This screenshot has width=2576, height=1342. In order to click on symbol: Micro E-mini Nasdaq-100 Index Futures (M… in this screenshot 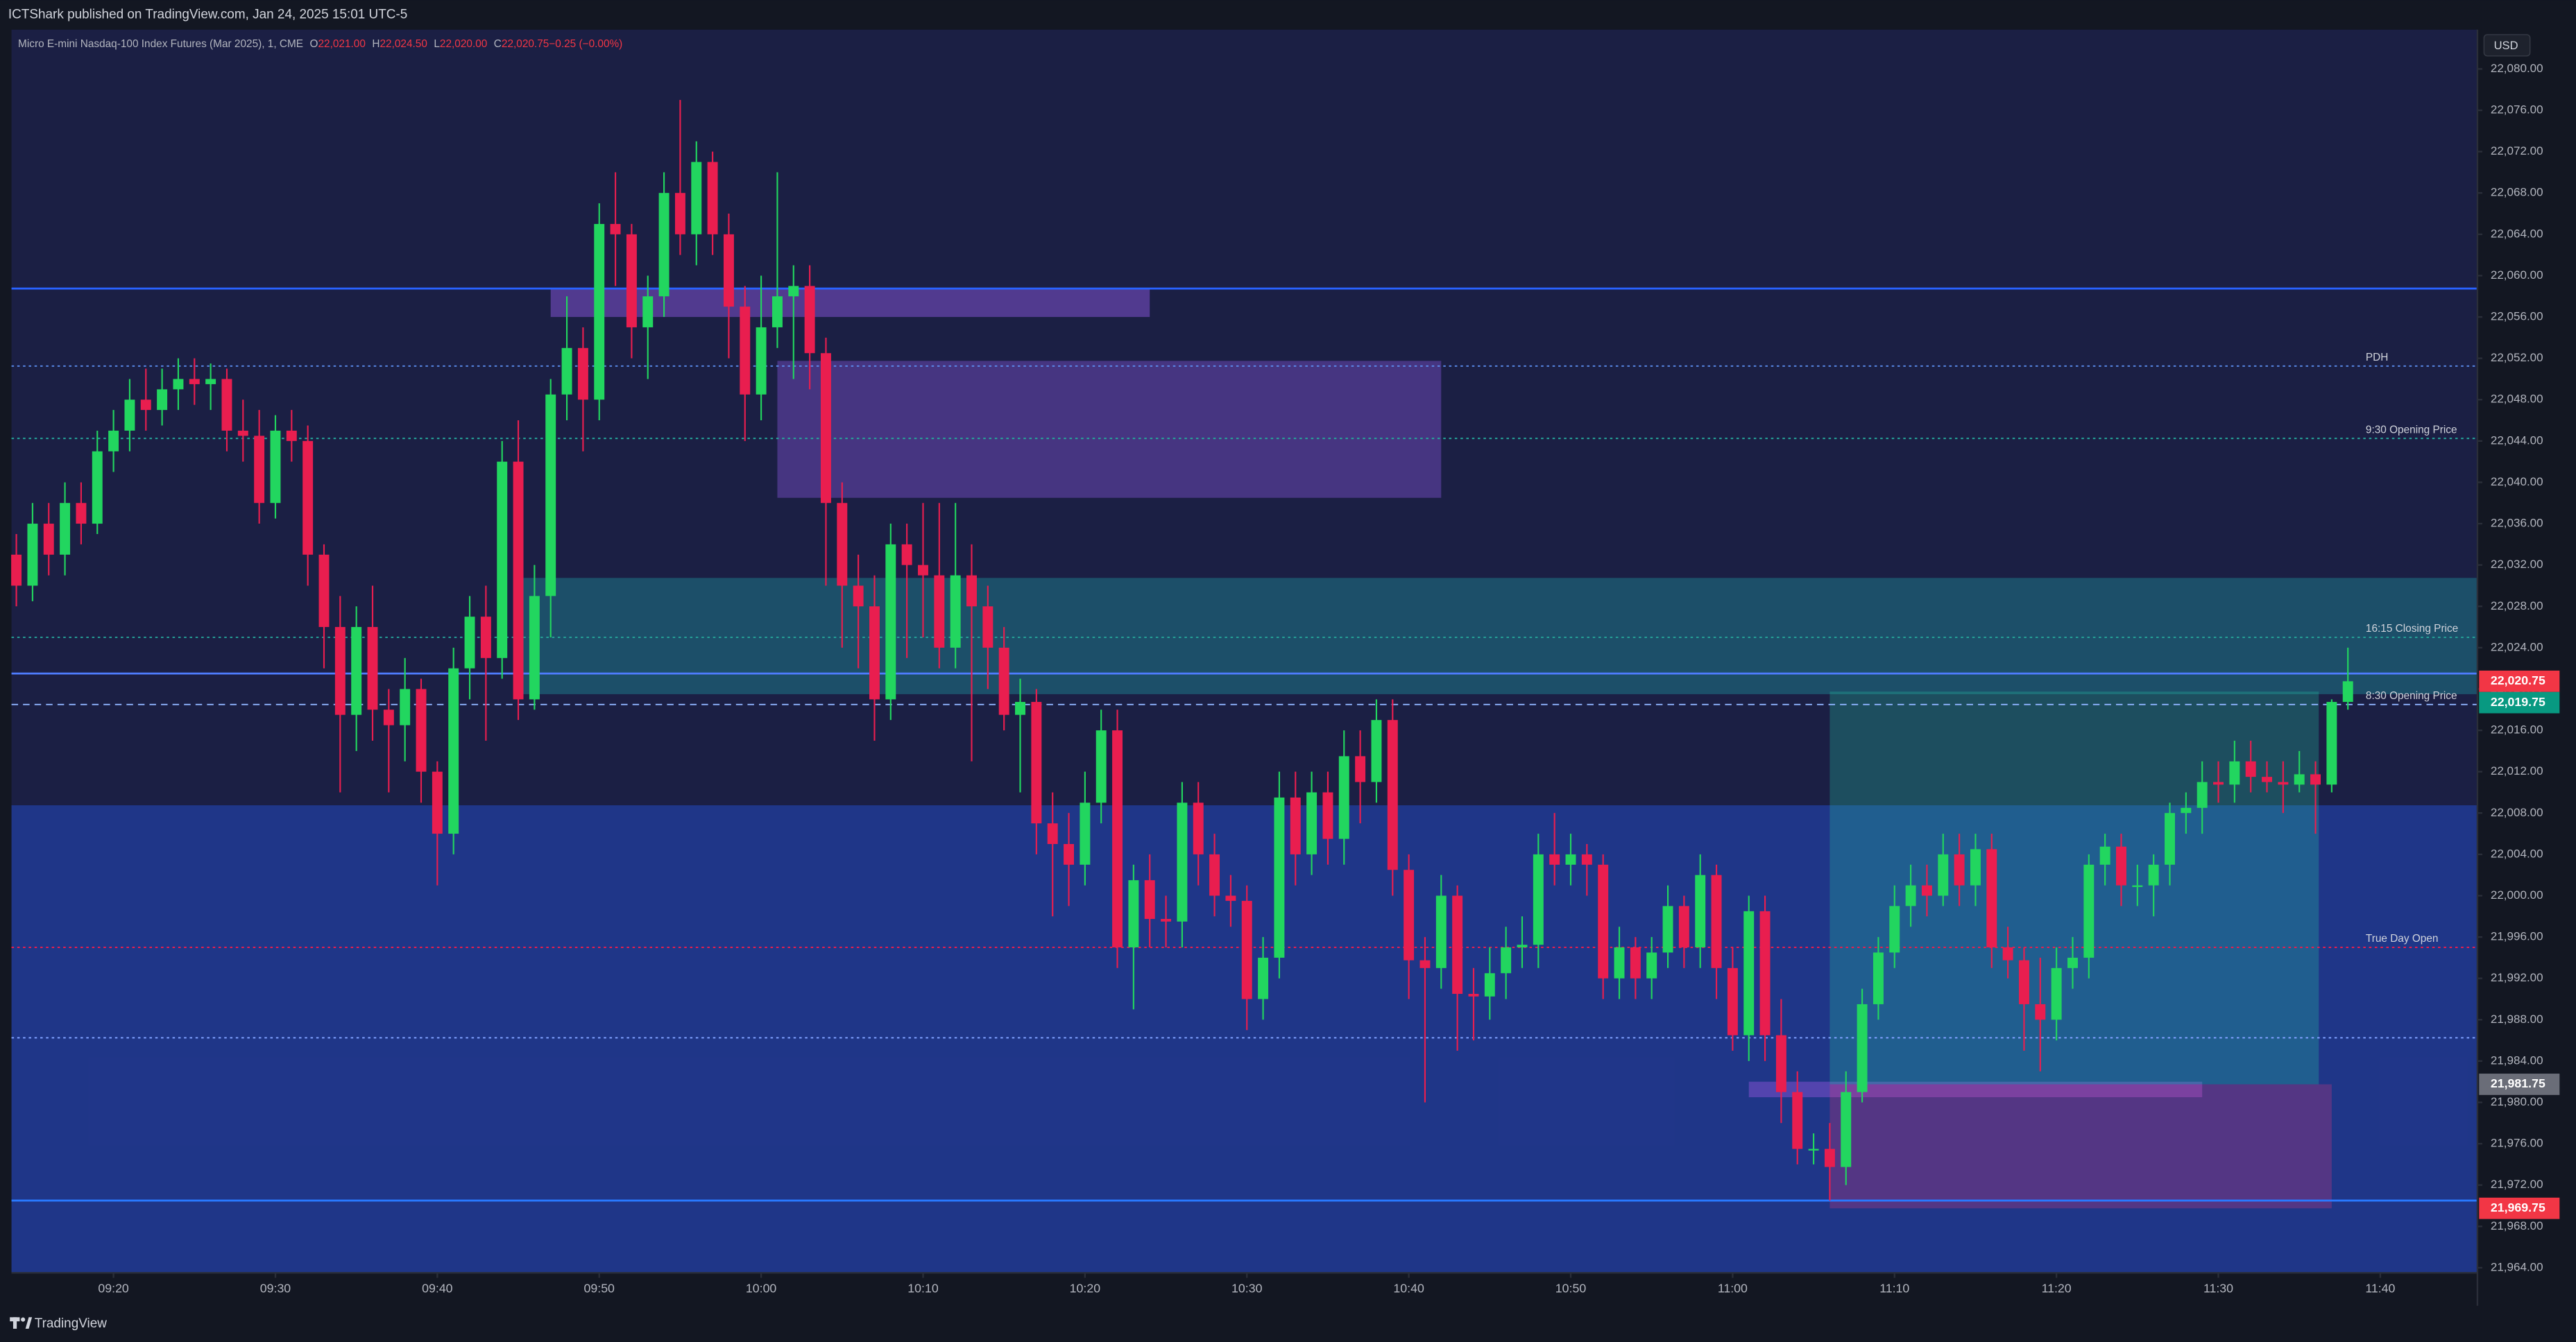, I will do `click(160, 44)`.